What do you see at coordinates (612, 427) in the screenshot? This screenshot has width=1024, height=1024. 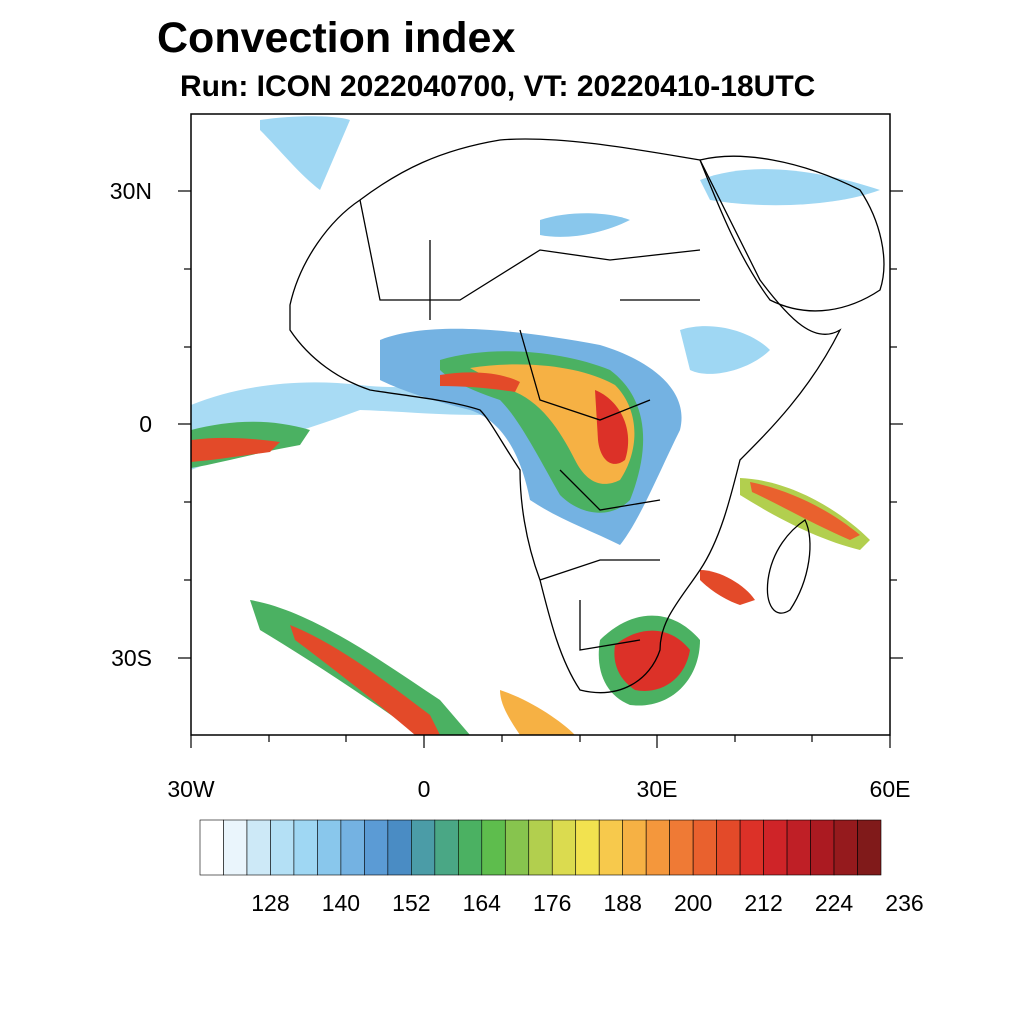 I see `convection-congo-hot` at bounding box center [612, 427].